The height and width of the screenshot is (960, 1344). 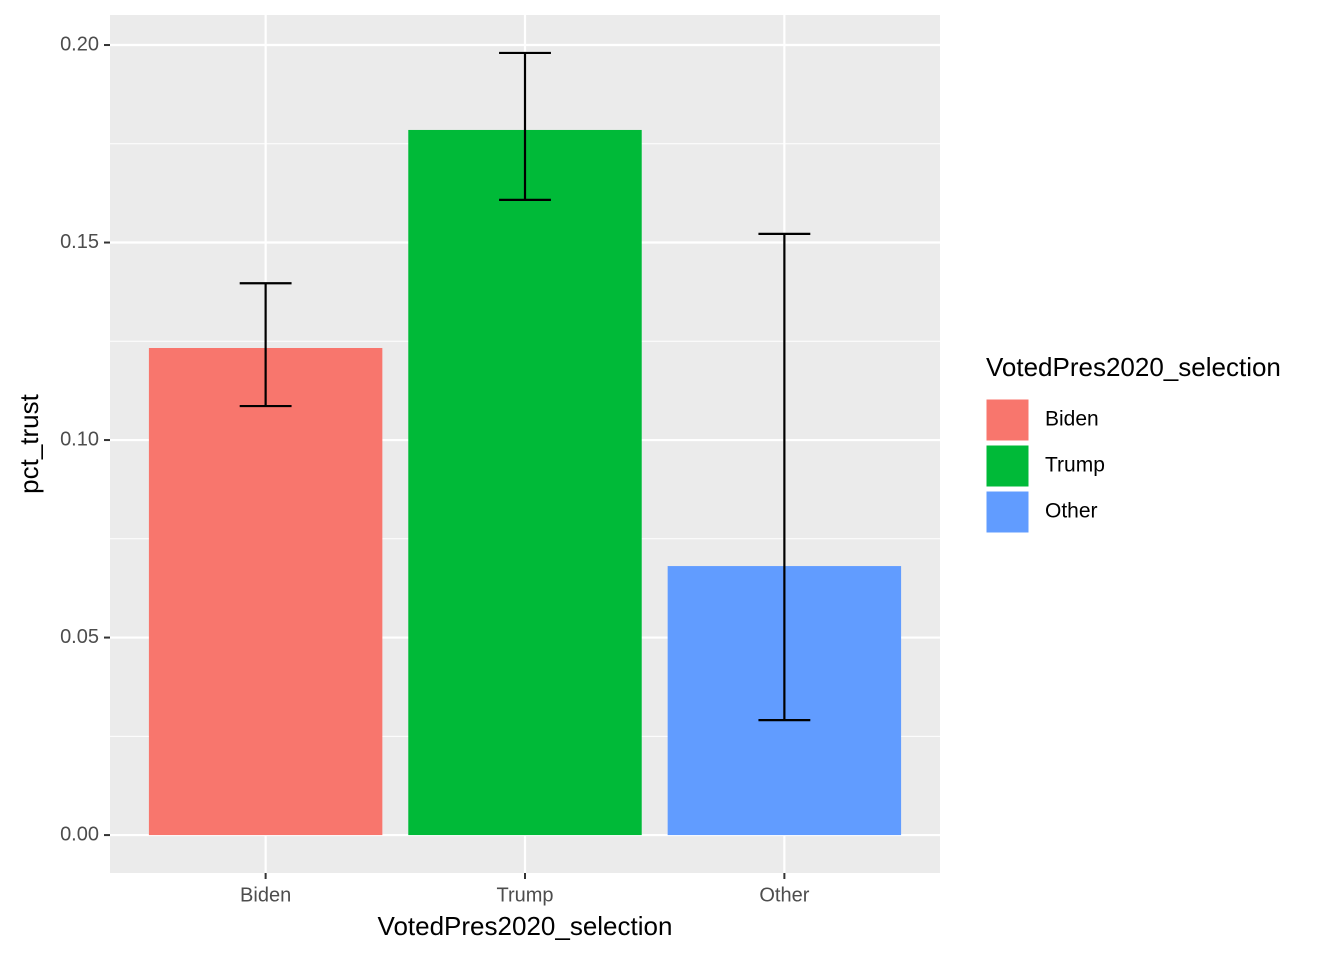 What do you see at coordinates (1071, 511) in the screenshot?
I see `legend-label: Other` at bounding box center [1071, 511].